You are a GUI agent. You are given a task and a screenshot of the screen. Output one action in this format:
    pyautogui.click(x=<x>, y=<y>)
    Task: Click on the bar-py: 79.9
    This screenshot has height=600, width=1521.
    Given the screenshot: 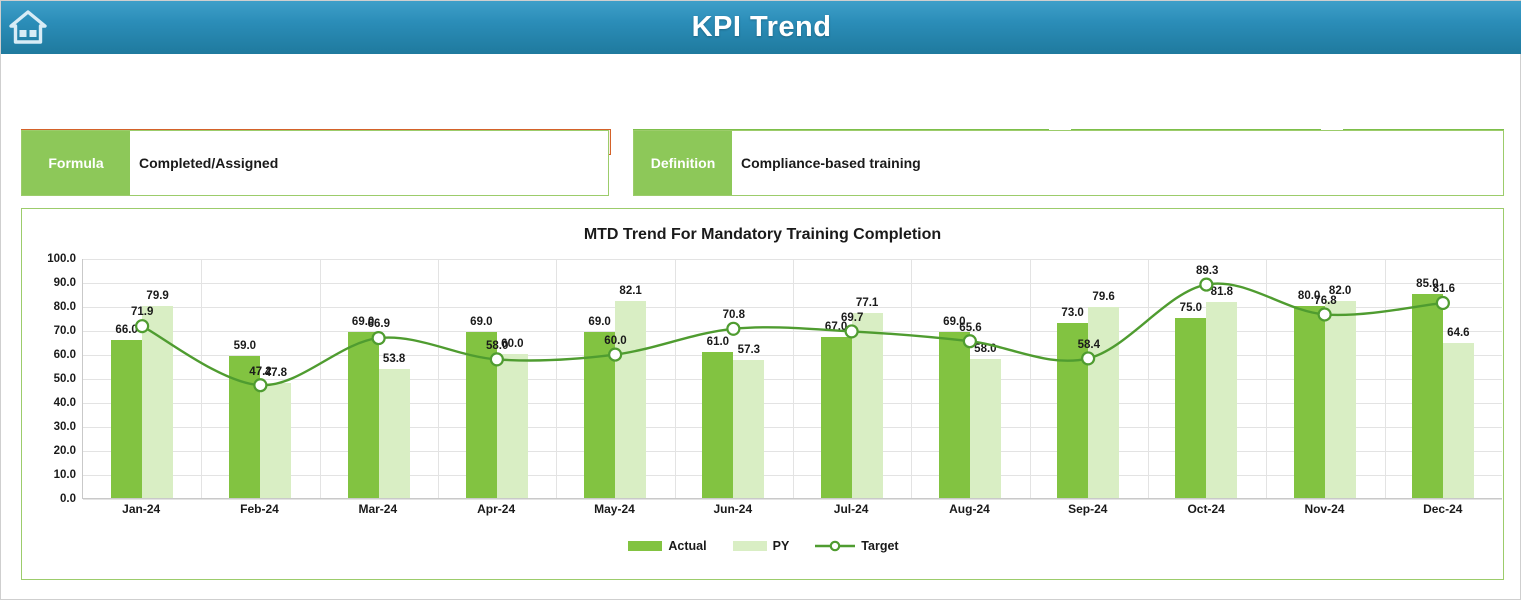 What is the action you would take?
    pyautogui.click(x=158, y=394)
    